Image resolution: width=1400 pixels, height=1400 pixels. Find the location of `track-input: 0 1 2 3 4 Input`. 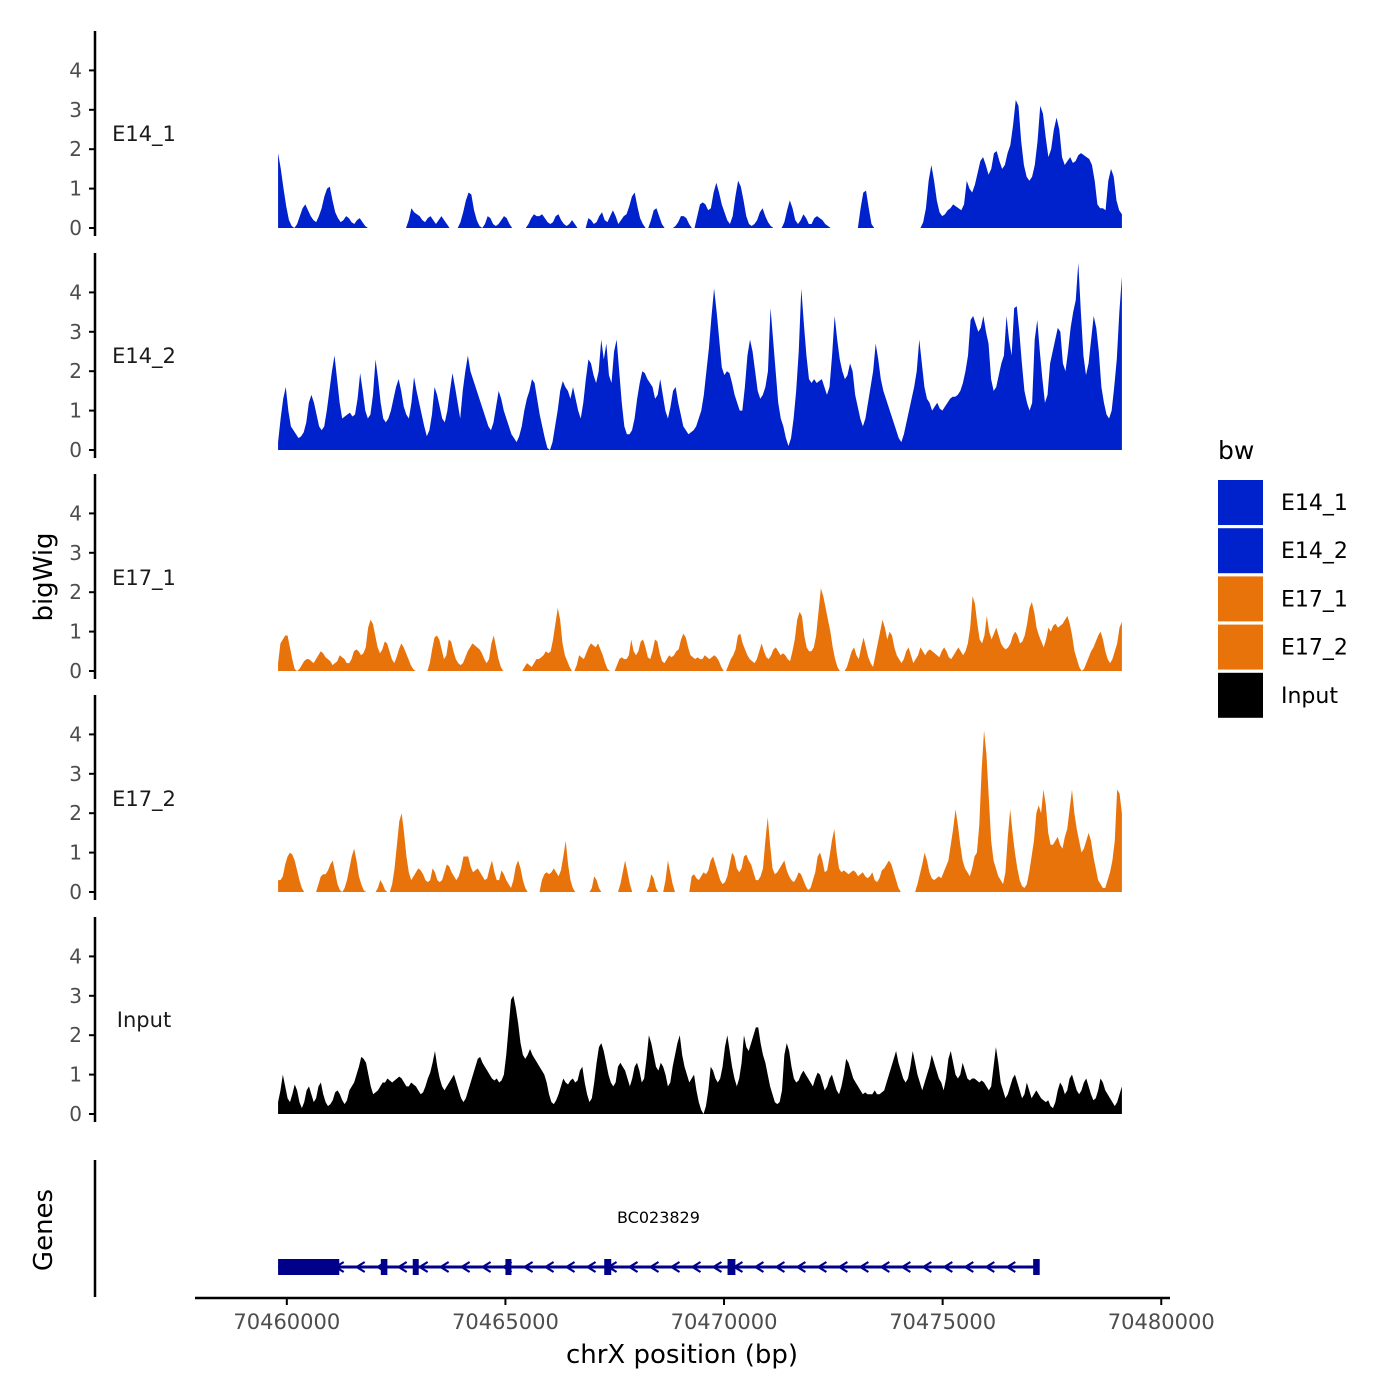

track-input: 0 1 2 3 4 Input is located at coordinates (595, 1021).